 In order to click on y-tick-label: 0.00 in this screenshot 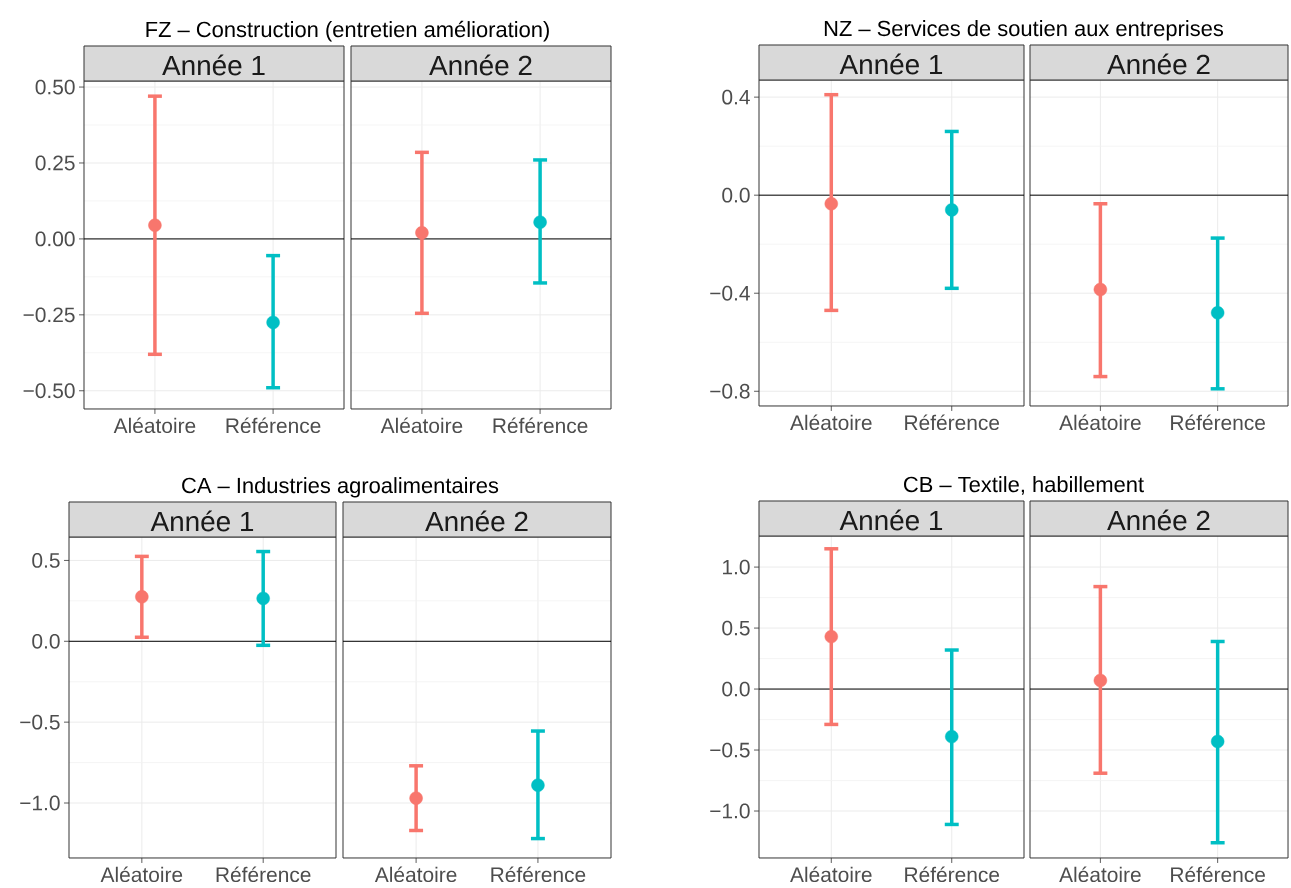, I will do `click(55, 239)`.